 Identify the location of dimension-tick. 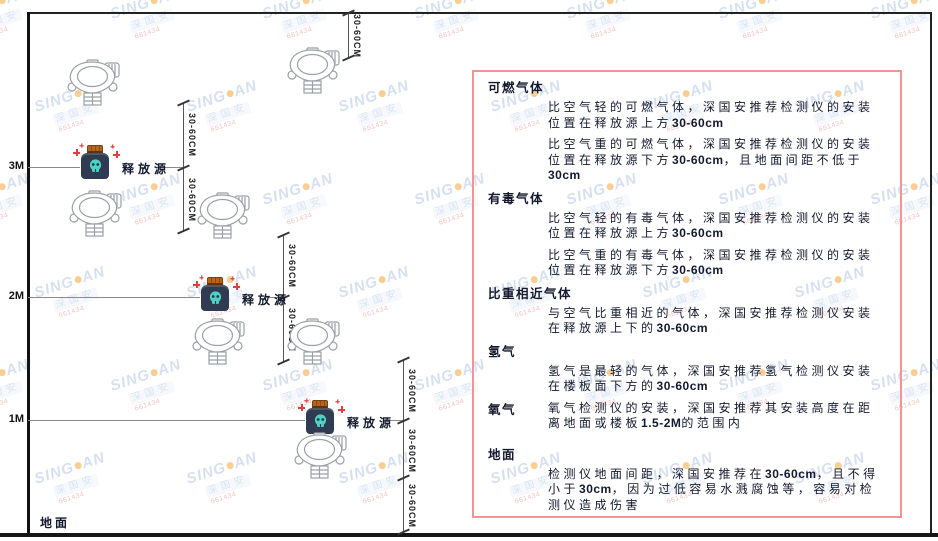
(183, 231).